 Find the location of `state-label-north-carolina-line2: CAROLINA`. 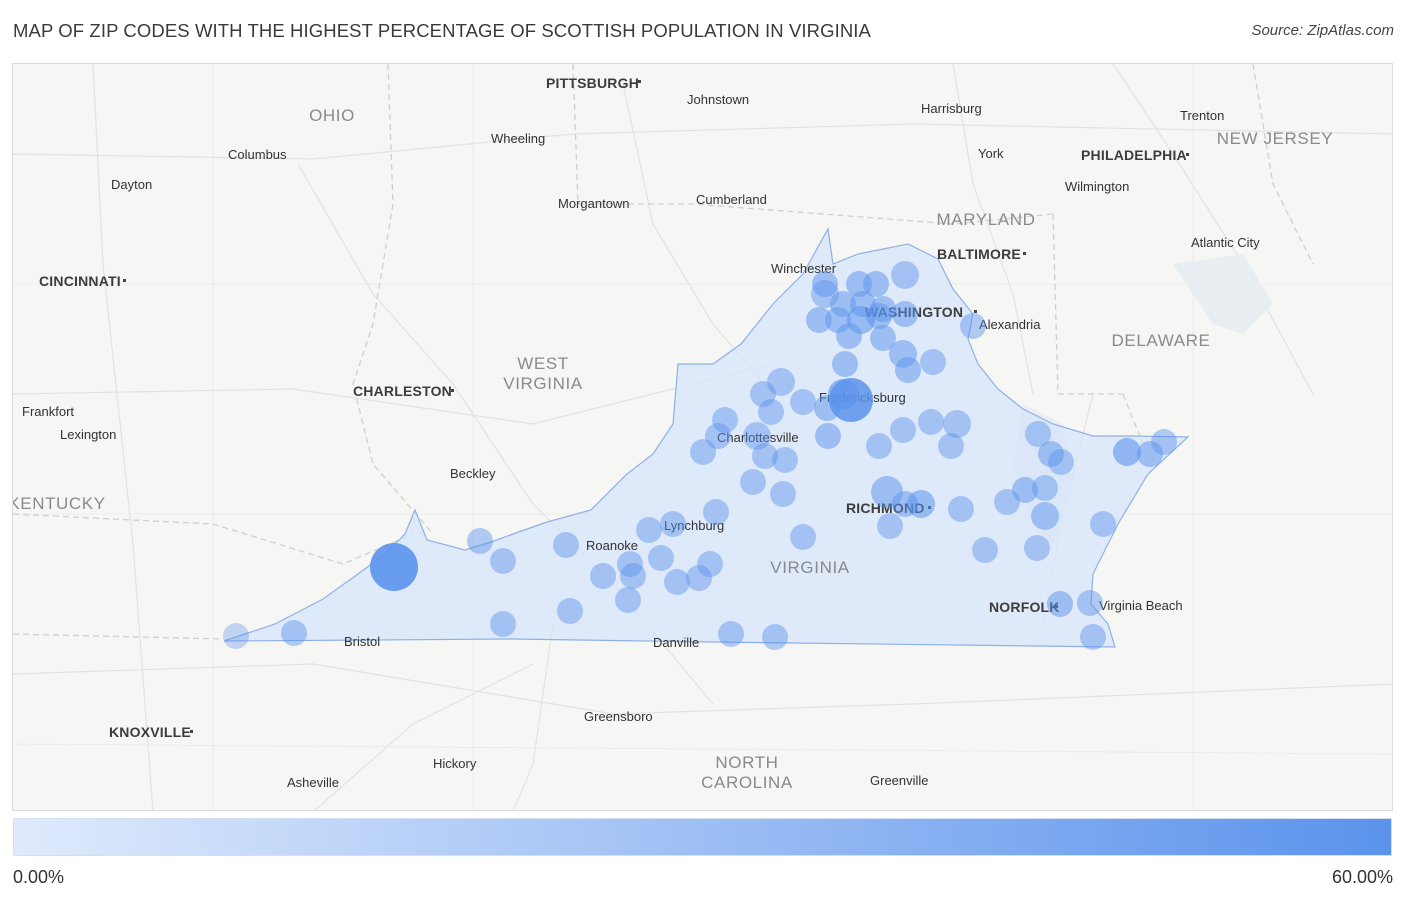

state-label-north-carolina-line2: CAROLINA is located at coordinates (747, 782).